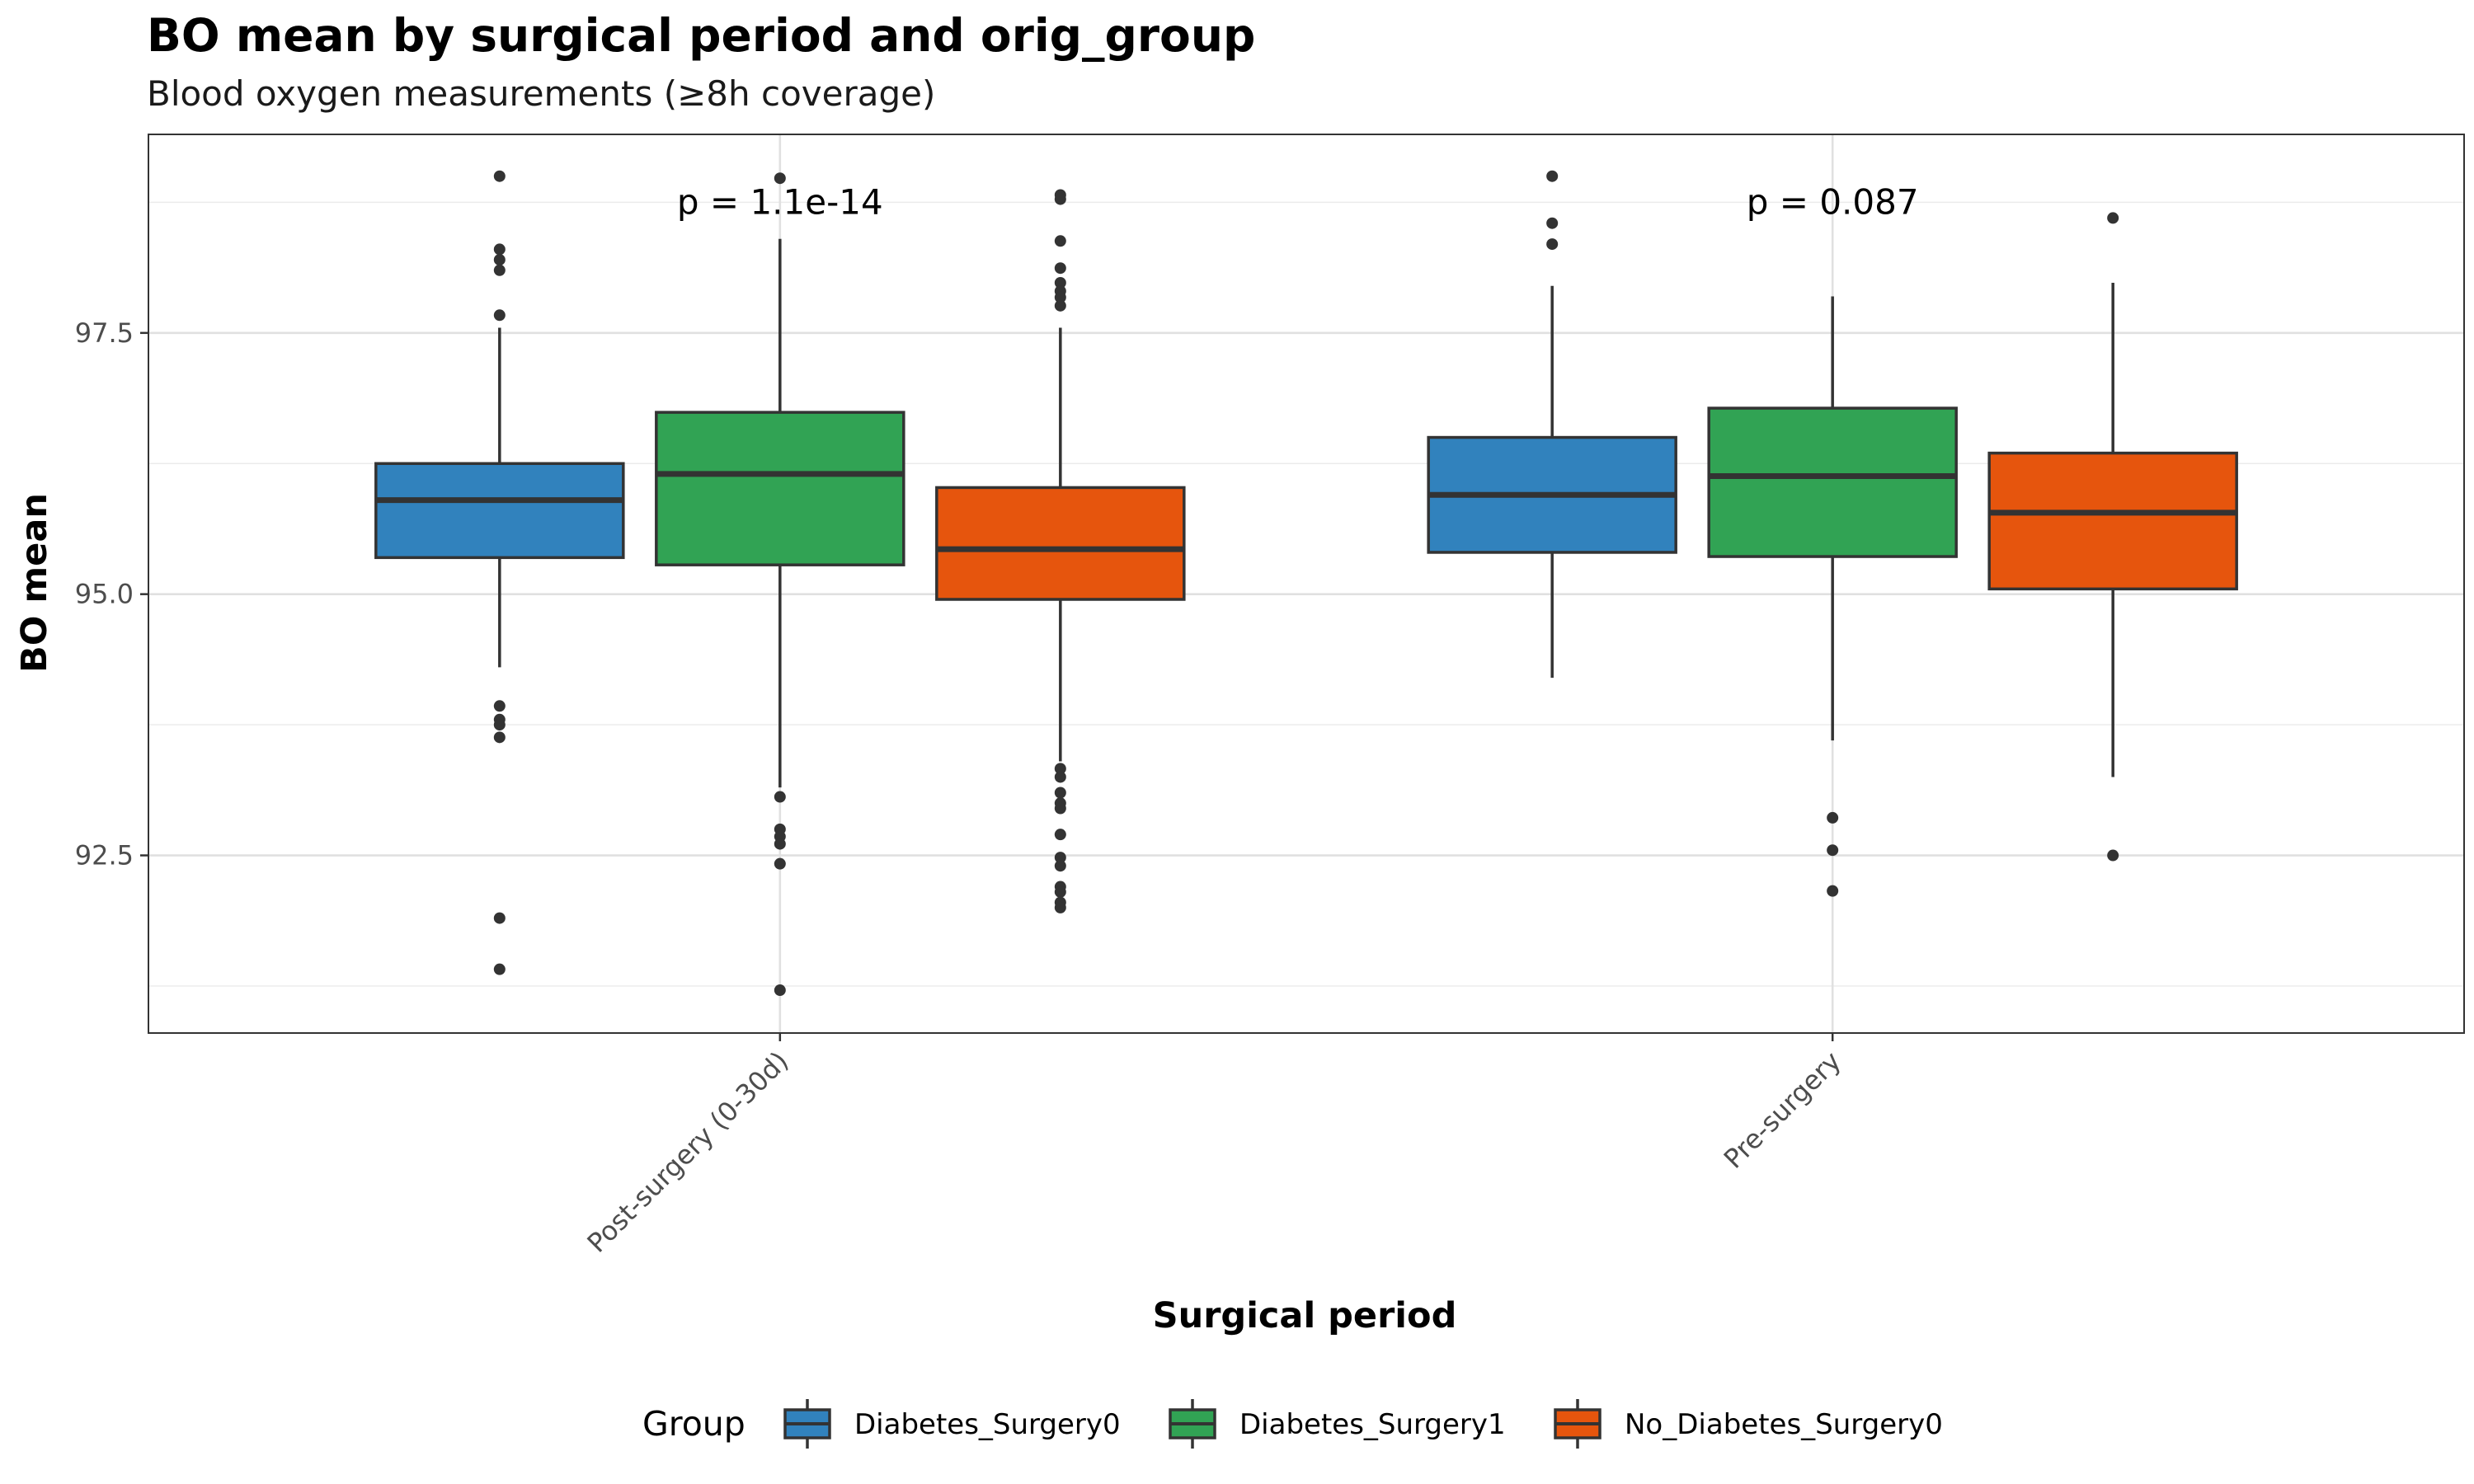 The height and width of the screenshot is (1484, 2474). I want to click on p-value-annotation: p = 0.087, so click(1833, 201).